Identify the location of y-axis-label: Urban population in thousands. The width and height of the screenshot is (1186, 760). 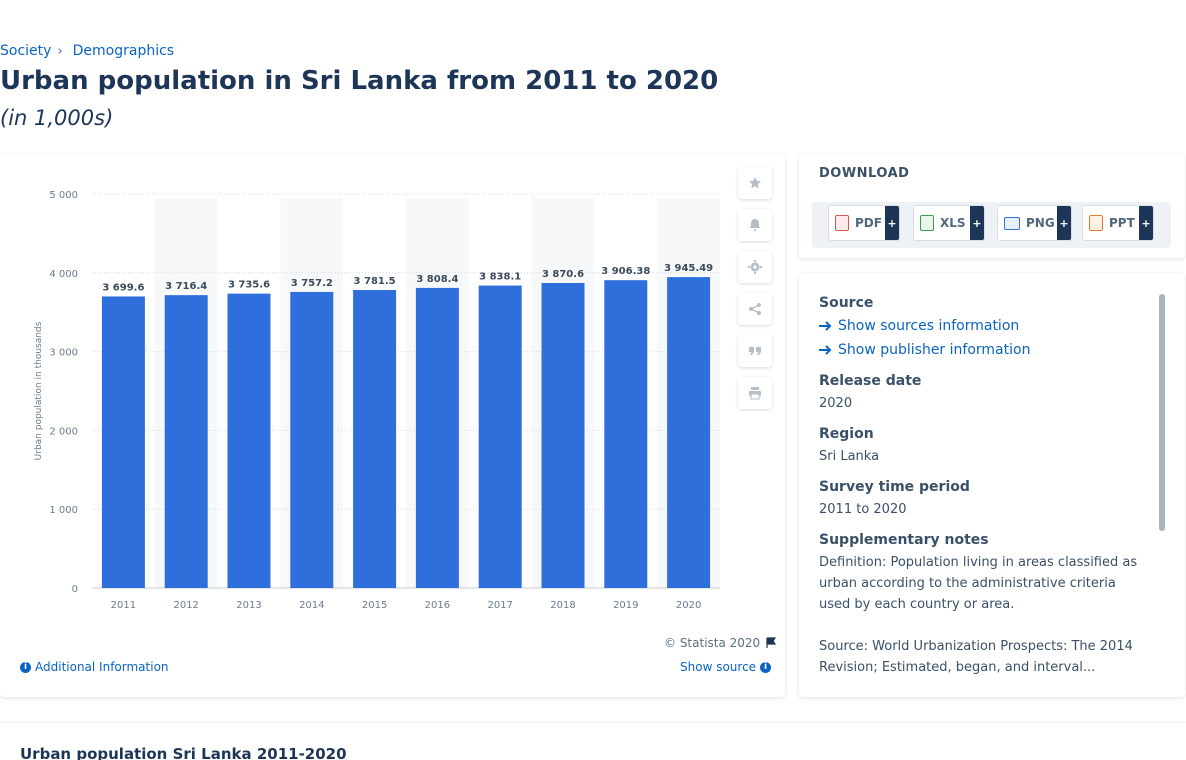
(39, 390).